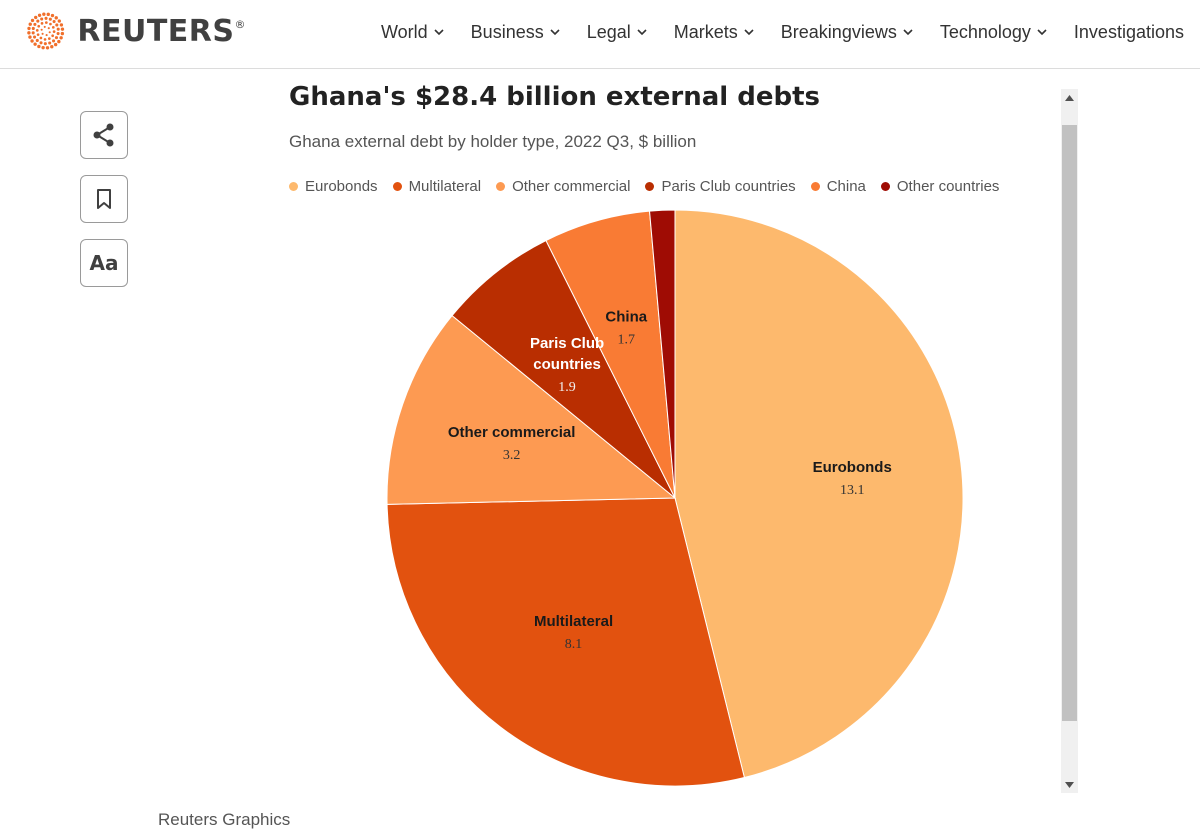 The height and width of the screenshot is (839, 1200). What do you see at coordinates (507, 31) in the screenshot?
I see `nav-item-label: Business` at bounding box center [507, 31].